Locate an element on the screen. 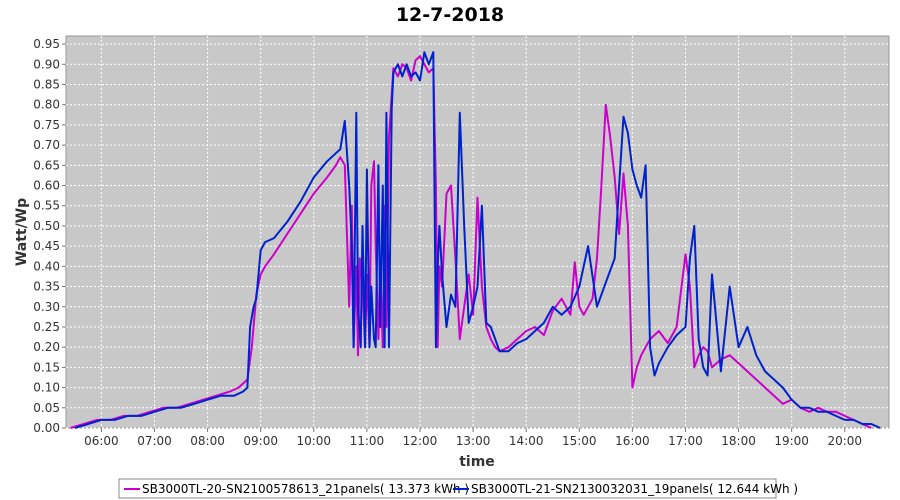 Image resolution: width=900 pixels, height=500 pixels. y-tick-label: 0.45 is located at coordinates (46, 246).